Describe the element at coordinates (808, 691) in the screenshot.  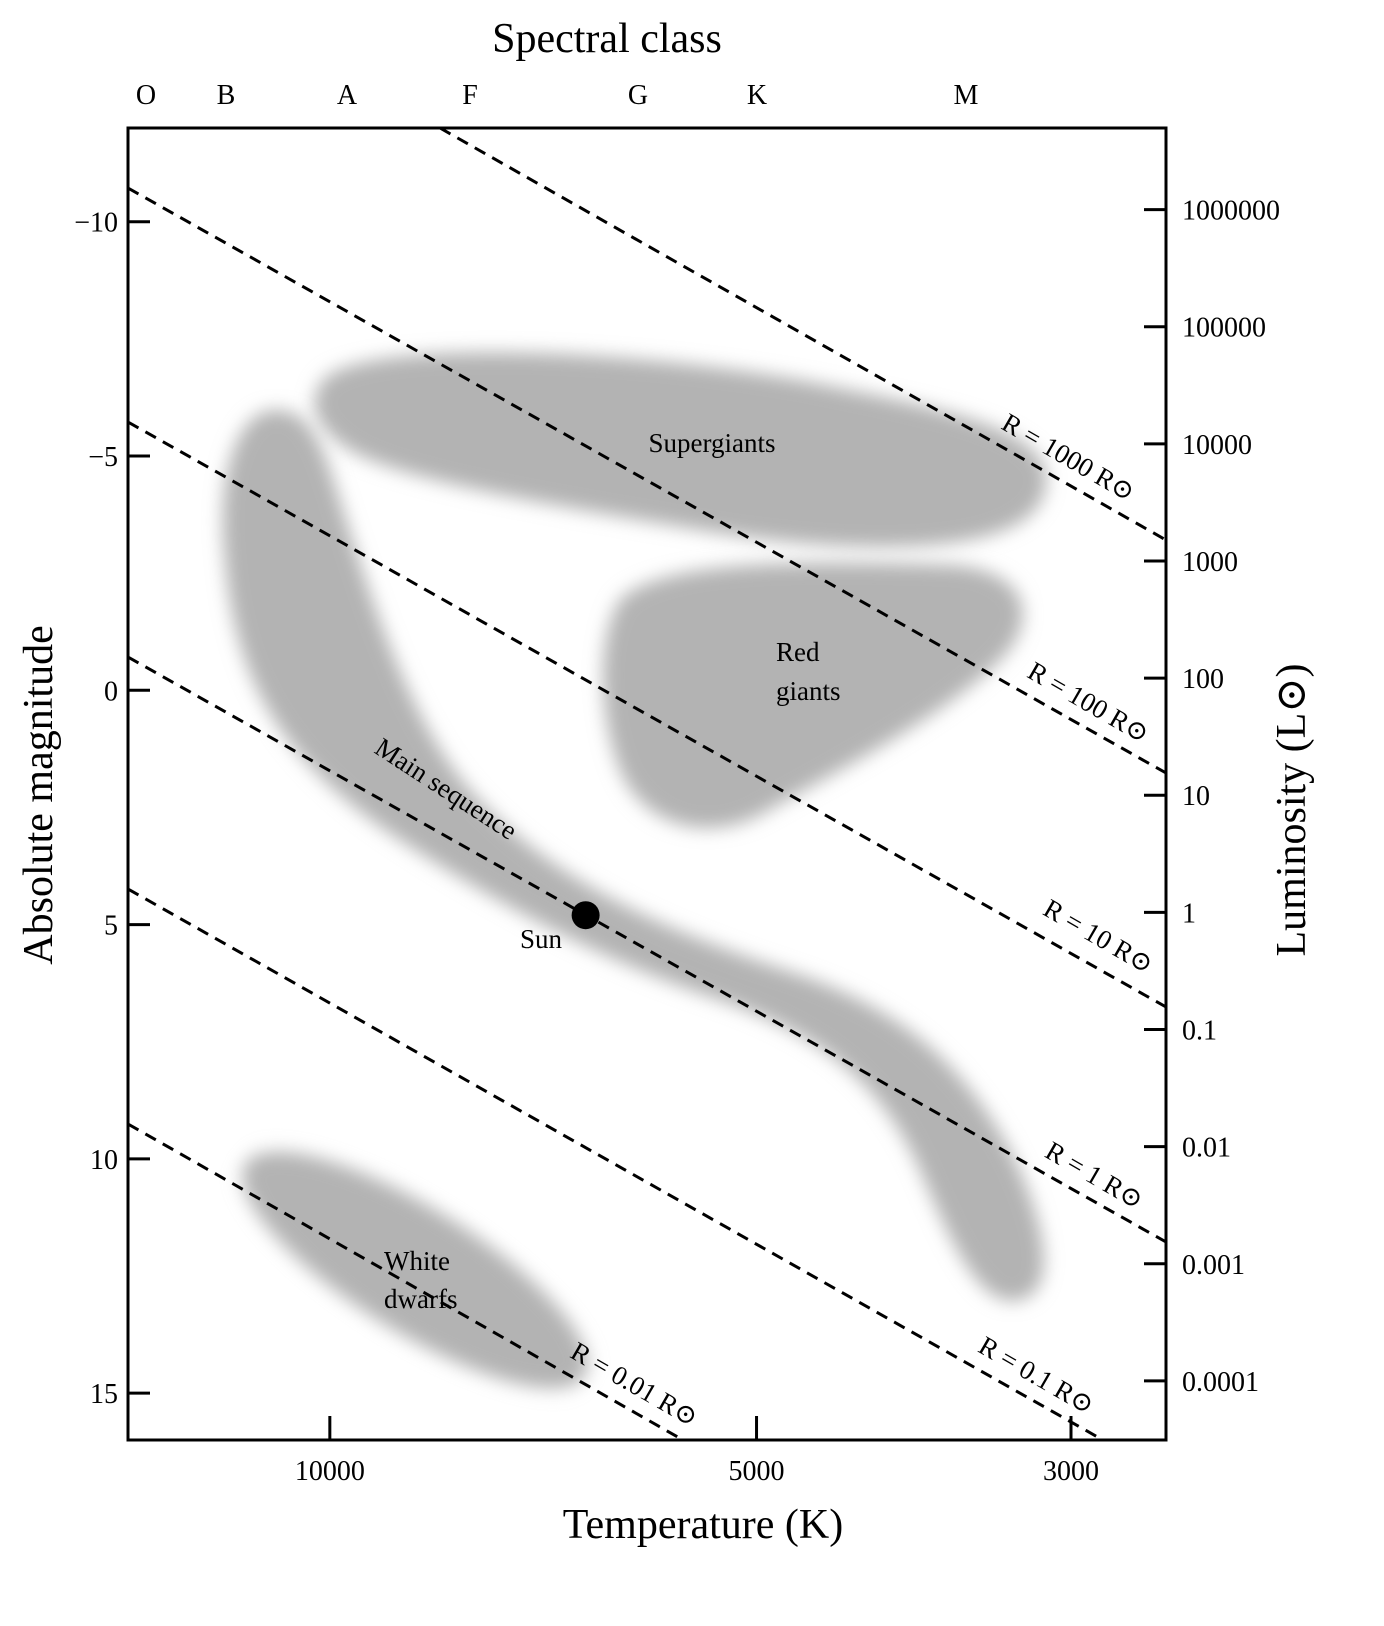
I see `region-label: giants` at that location.